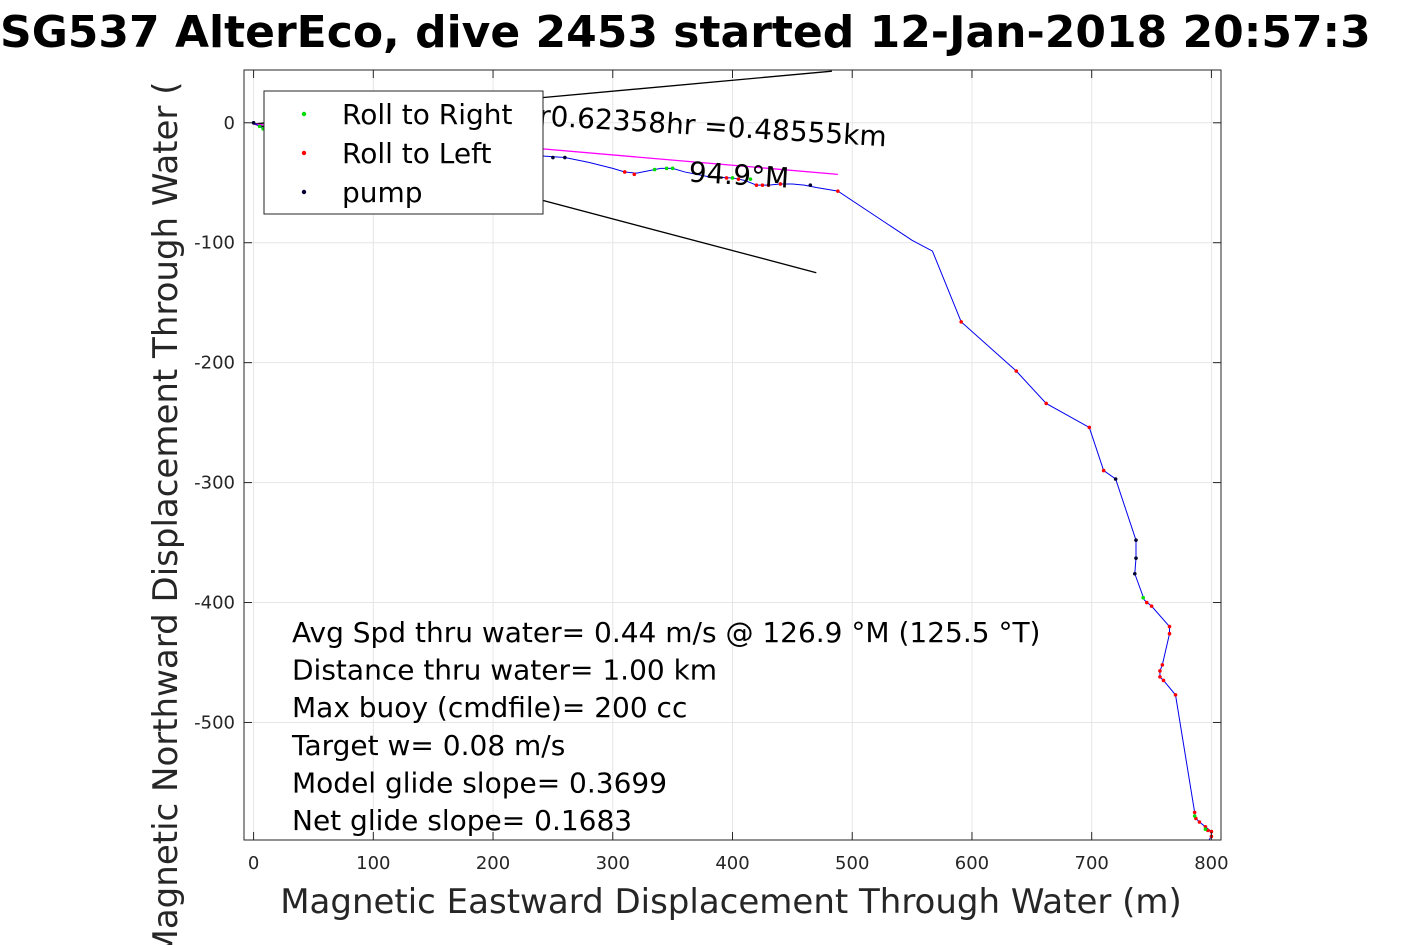 The height and width of the screenshot is (945, 1417). Describe the element at coordinates (739, 175) in the screenshot. I see `annotation-1: 94.9°M` at that location.